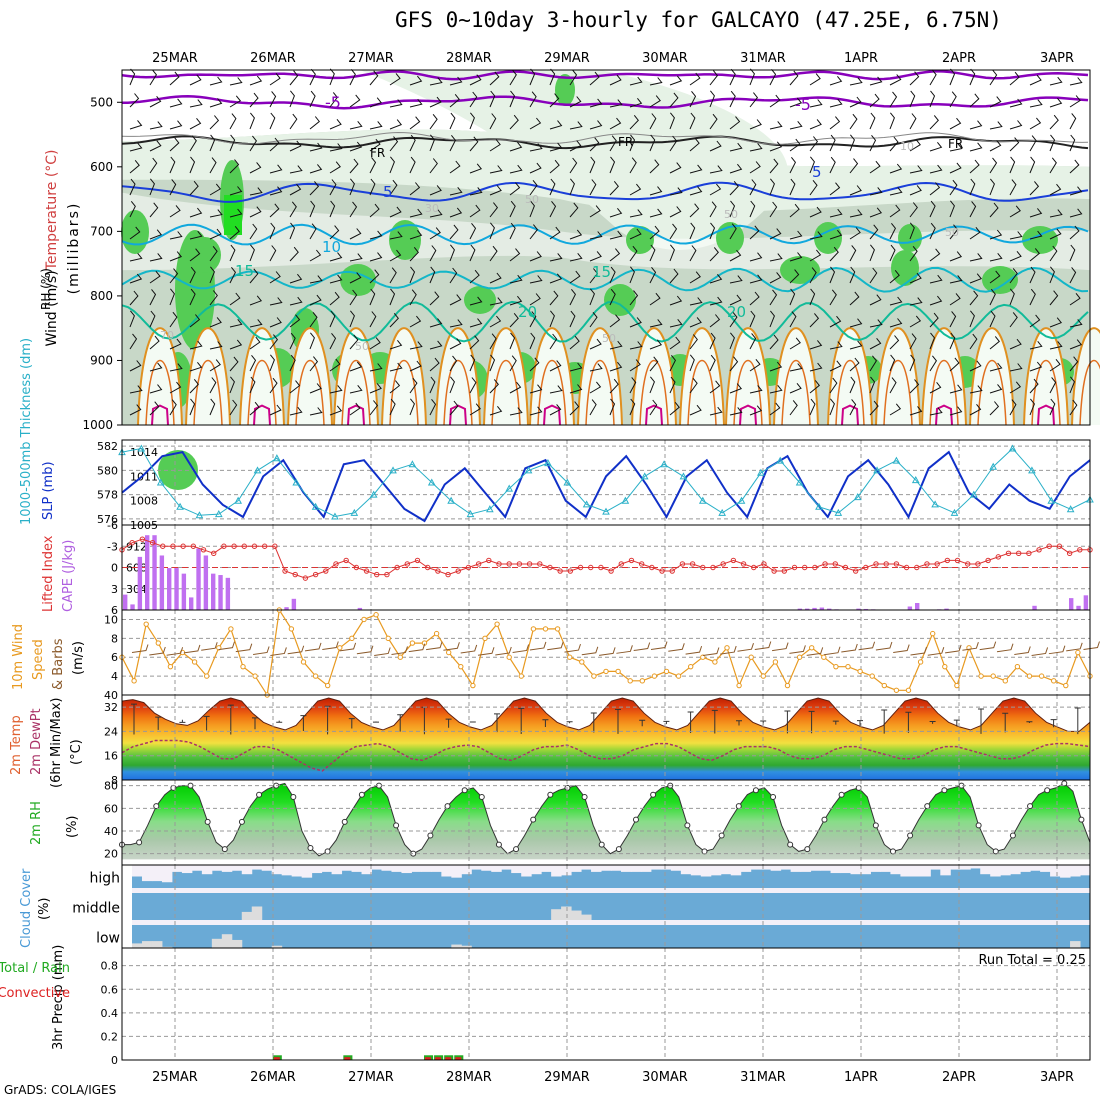  Describe the element at coordinates (175, 58) in the screenshot. I see `top-day-label: 25MAR` at that location.